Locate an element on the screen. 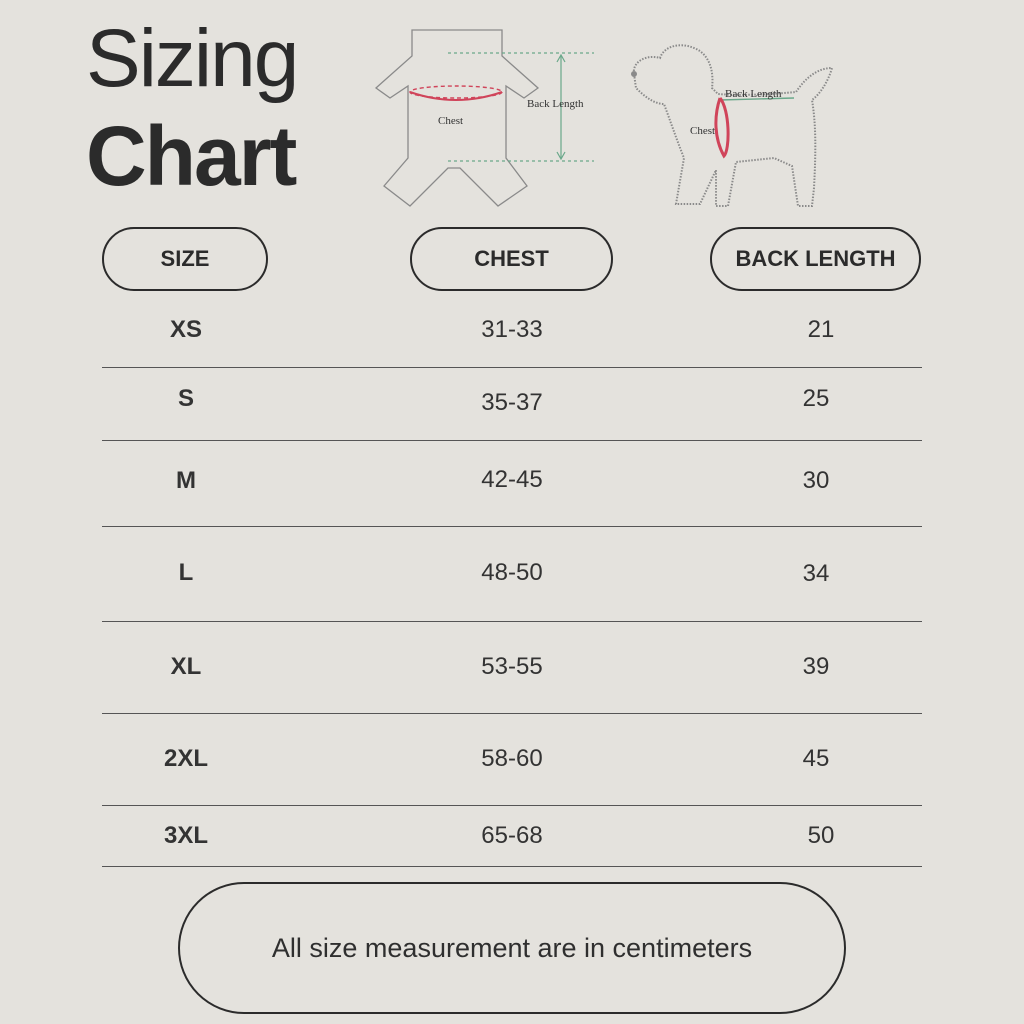 This screenshot has height=1024, width=1024. dog-back-length-label: Back Length is located at coordinates (753, 94).